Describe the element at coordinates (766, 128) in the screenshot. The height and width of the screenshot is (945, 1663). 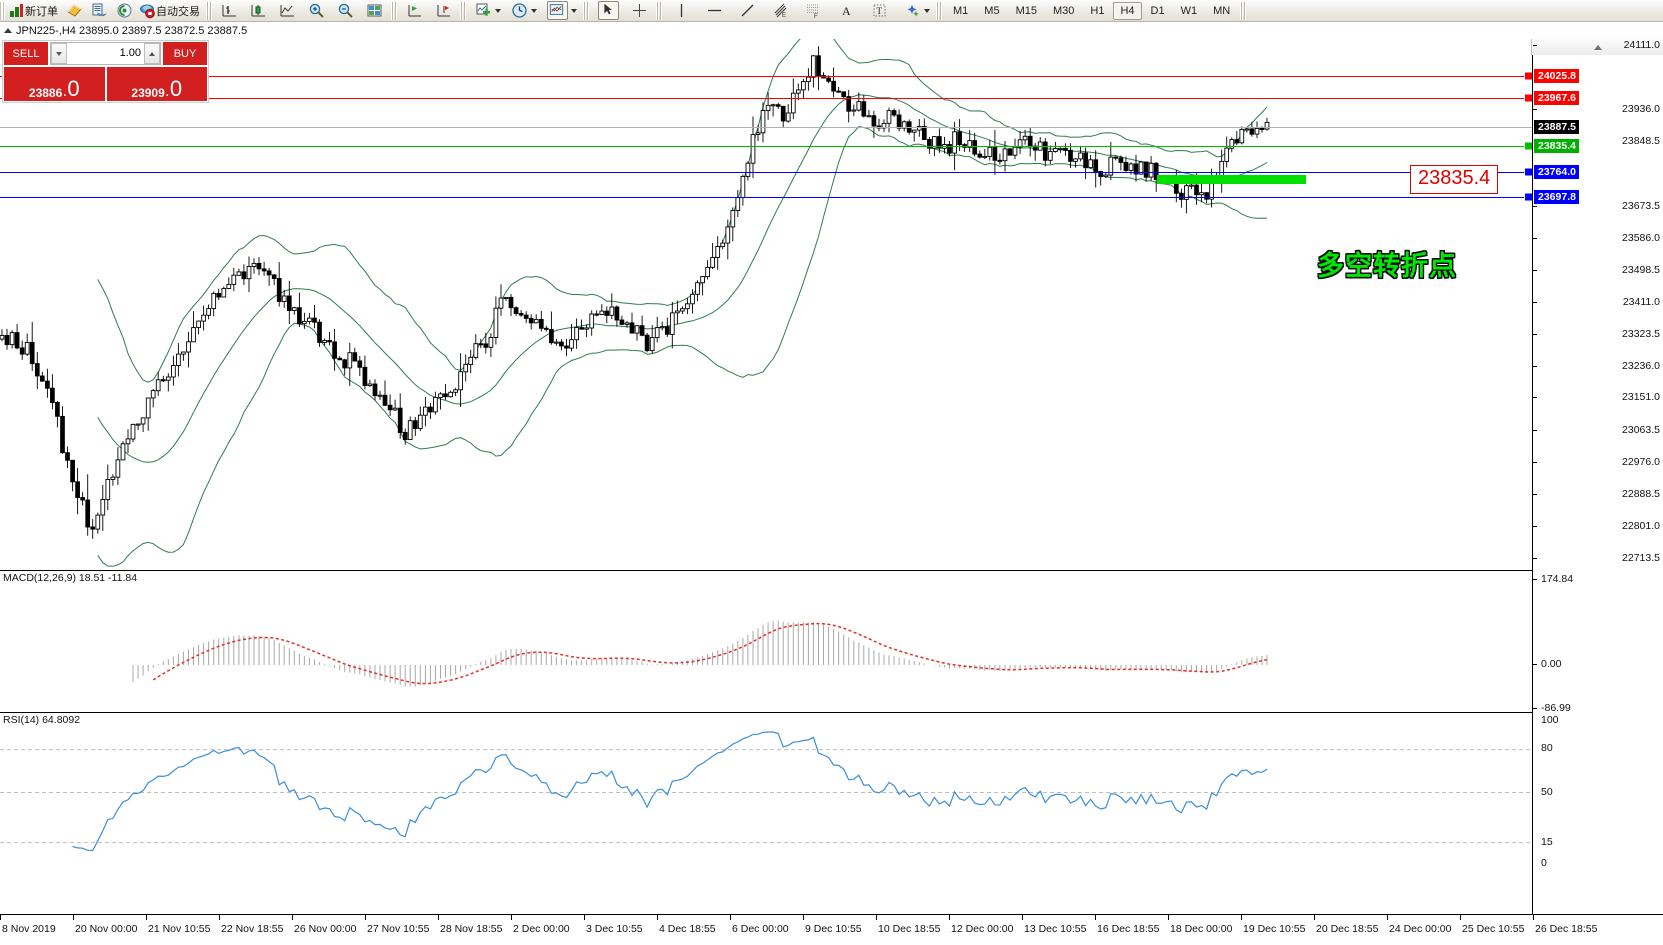
I see `price-line-last-price` at that location.